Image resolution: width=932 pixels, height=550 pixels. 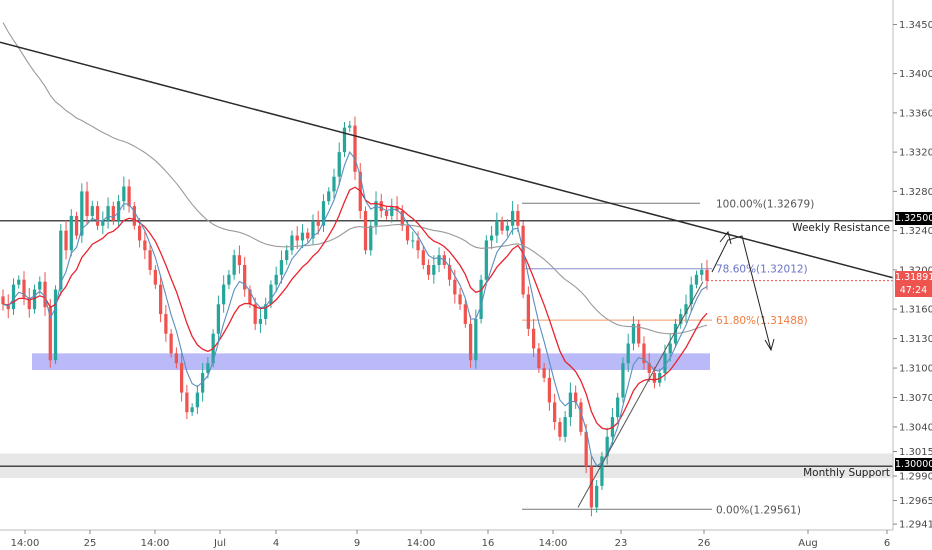 I want to click on monthly-support-label: Monthly Support, so click(x=846, y=473).